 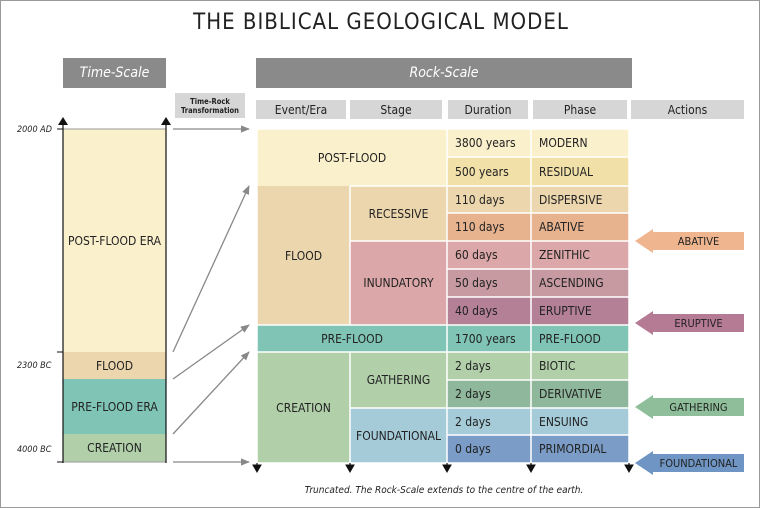 What do you see at coordinates (381, 22) in the screenshot?
I see `diagram-title: THE BIBLICAL GEOLOGICAL MODEL` at bounding box center [381, 22].